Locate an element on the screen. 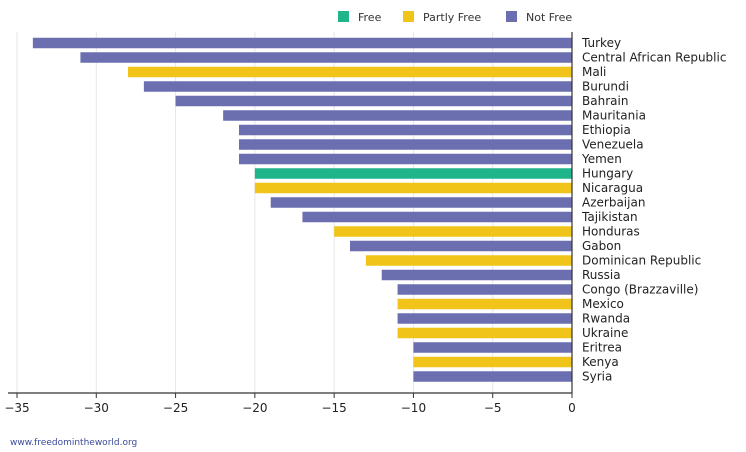 This screenshot has height=452, width=746. country-label-mali: Mali is located at coordinates (594, 72).